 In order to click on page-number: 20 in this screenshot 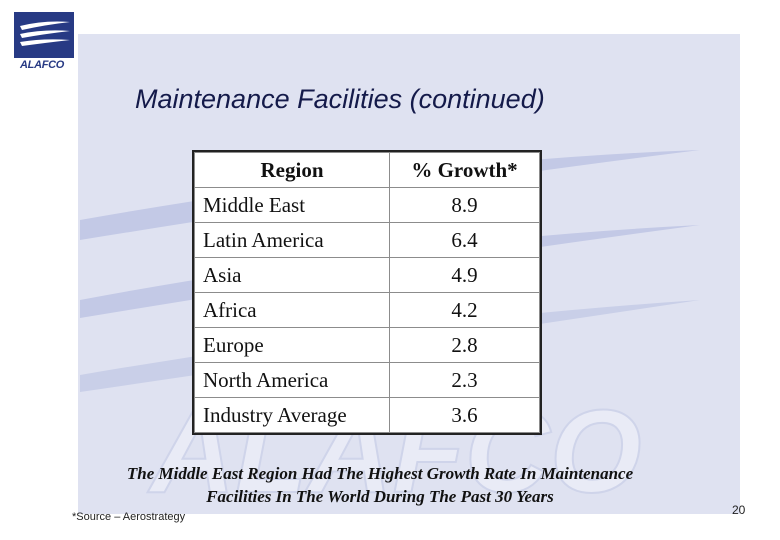, I will do `click(739, 510)`.